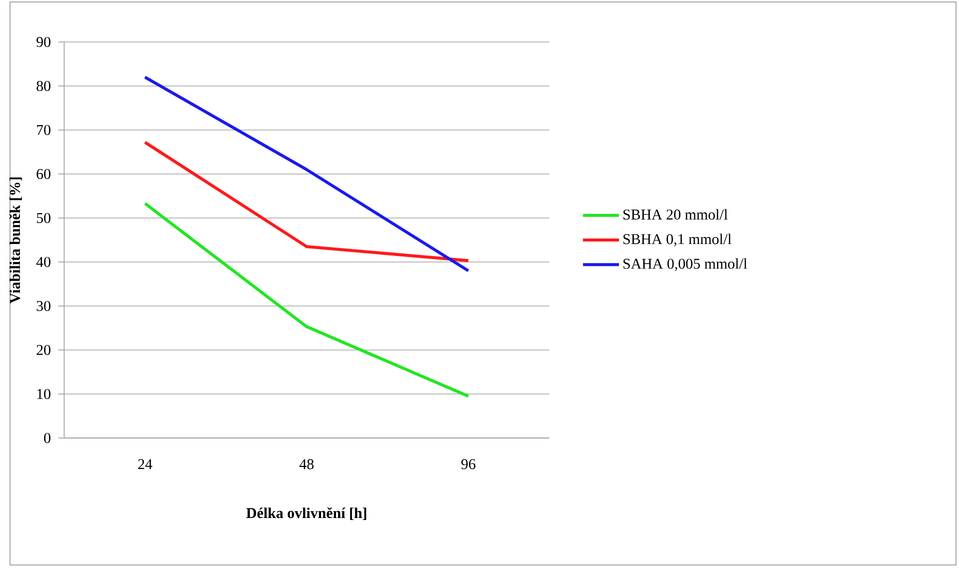 This screenshot has height=569, width=959. Describe the element at coordinates (43, 350) in the screenshot. I see `y-tick-label: 20` at that location.